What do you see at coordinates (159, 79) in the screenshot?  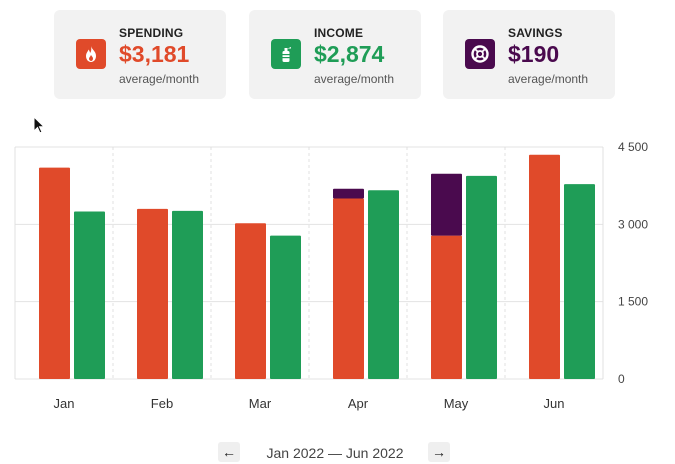 I see `spending-subtitle: average/month` at bounding box center [159, 79].